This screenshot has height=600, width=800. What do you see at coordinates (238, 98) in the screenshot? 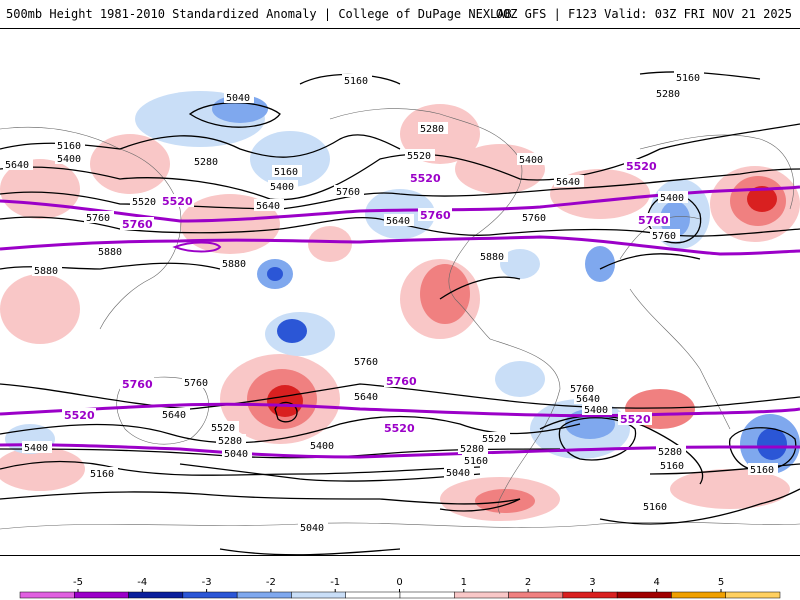
I see `label-5040-n: 5040` at bounding box center [238, 98].